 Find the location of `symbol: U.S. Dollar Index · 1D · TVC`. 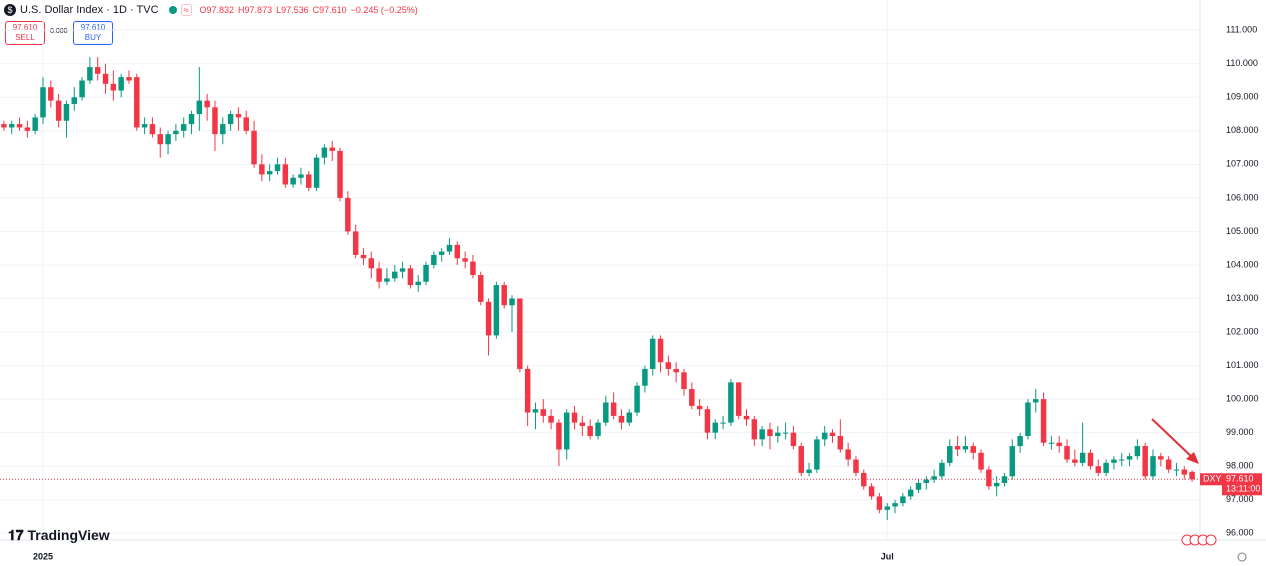

symbol: U.S. Dollar Index · 1D · TVC is located at coordinates (89, 10).